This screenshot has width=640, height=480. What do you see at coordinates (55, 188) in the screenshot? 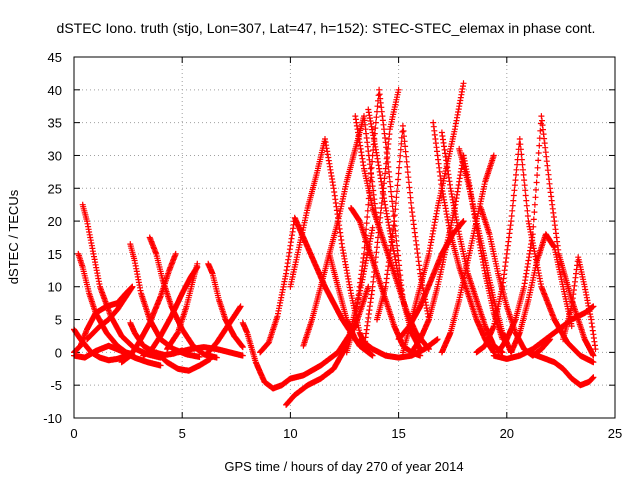
I see `y-tick-label: 25` at bounding box center [55, 188].